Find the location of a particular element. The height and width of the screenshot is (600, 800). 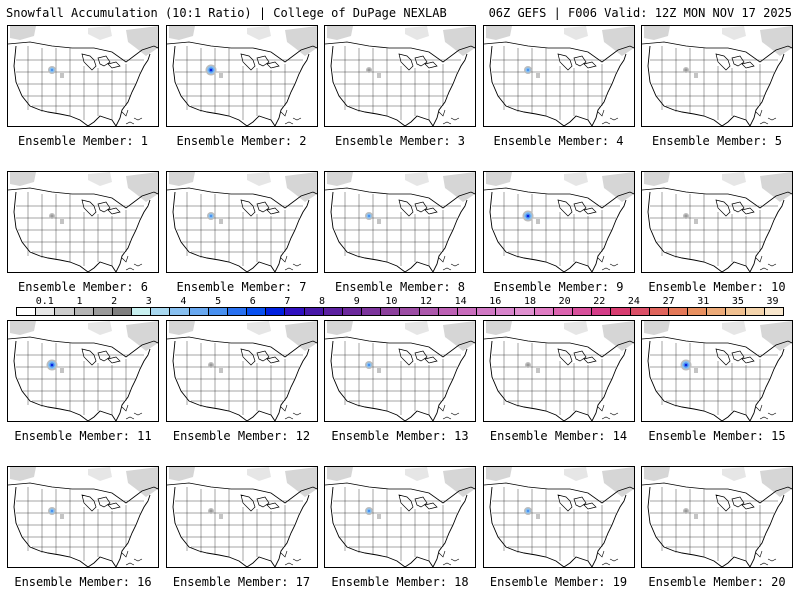

legend-tick-label: 5 is located at coordinates (218, 301).